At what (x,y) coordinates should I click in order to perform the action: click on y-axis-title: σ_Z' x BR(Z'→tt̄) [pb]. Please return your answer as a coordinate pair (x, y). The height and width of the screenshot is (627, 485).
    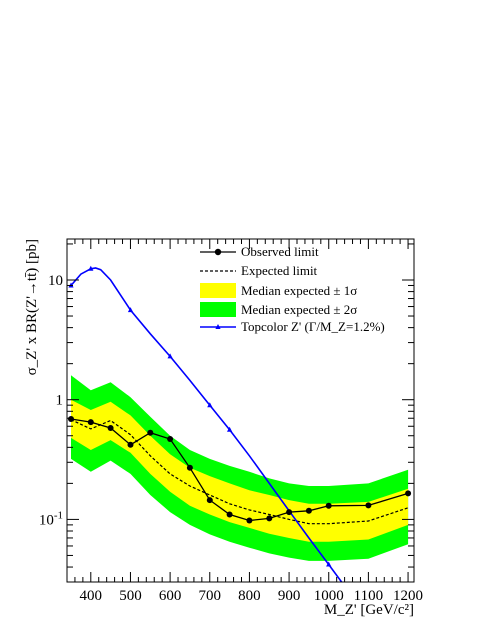
    Looking at the image, I should click on (32, 307).